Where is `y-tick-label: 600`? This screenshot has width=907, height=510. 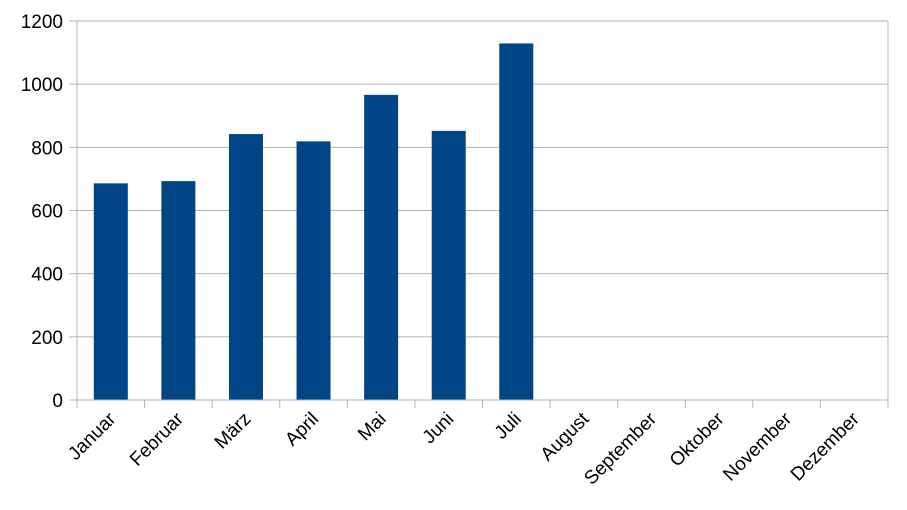
y-tick-label: 600 is located at coordinates (47, 212).